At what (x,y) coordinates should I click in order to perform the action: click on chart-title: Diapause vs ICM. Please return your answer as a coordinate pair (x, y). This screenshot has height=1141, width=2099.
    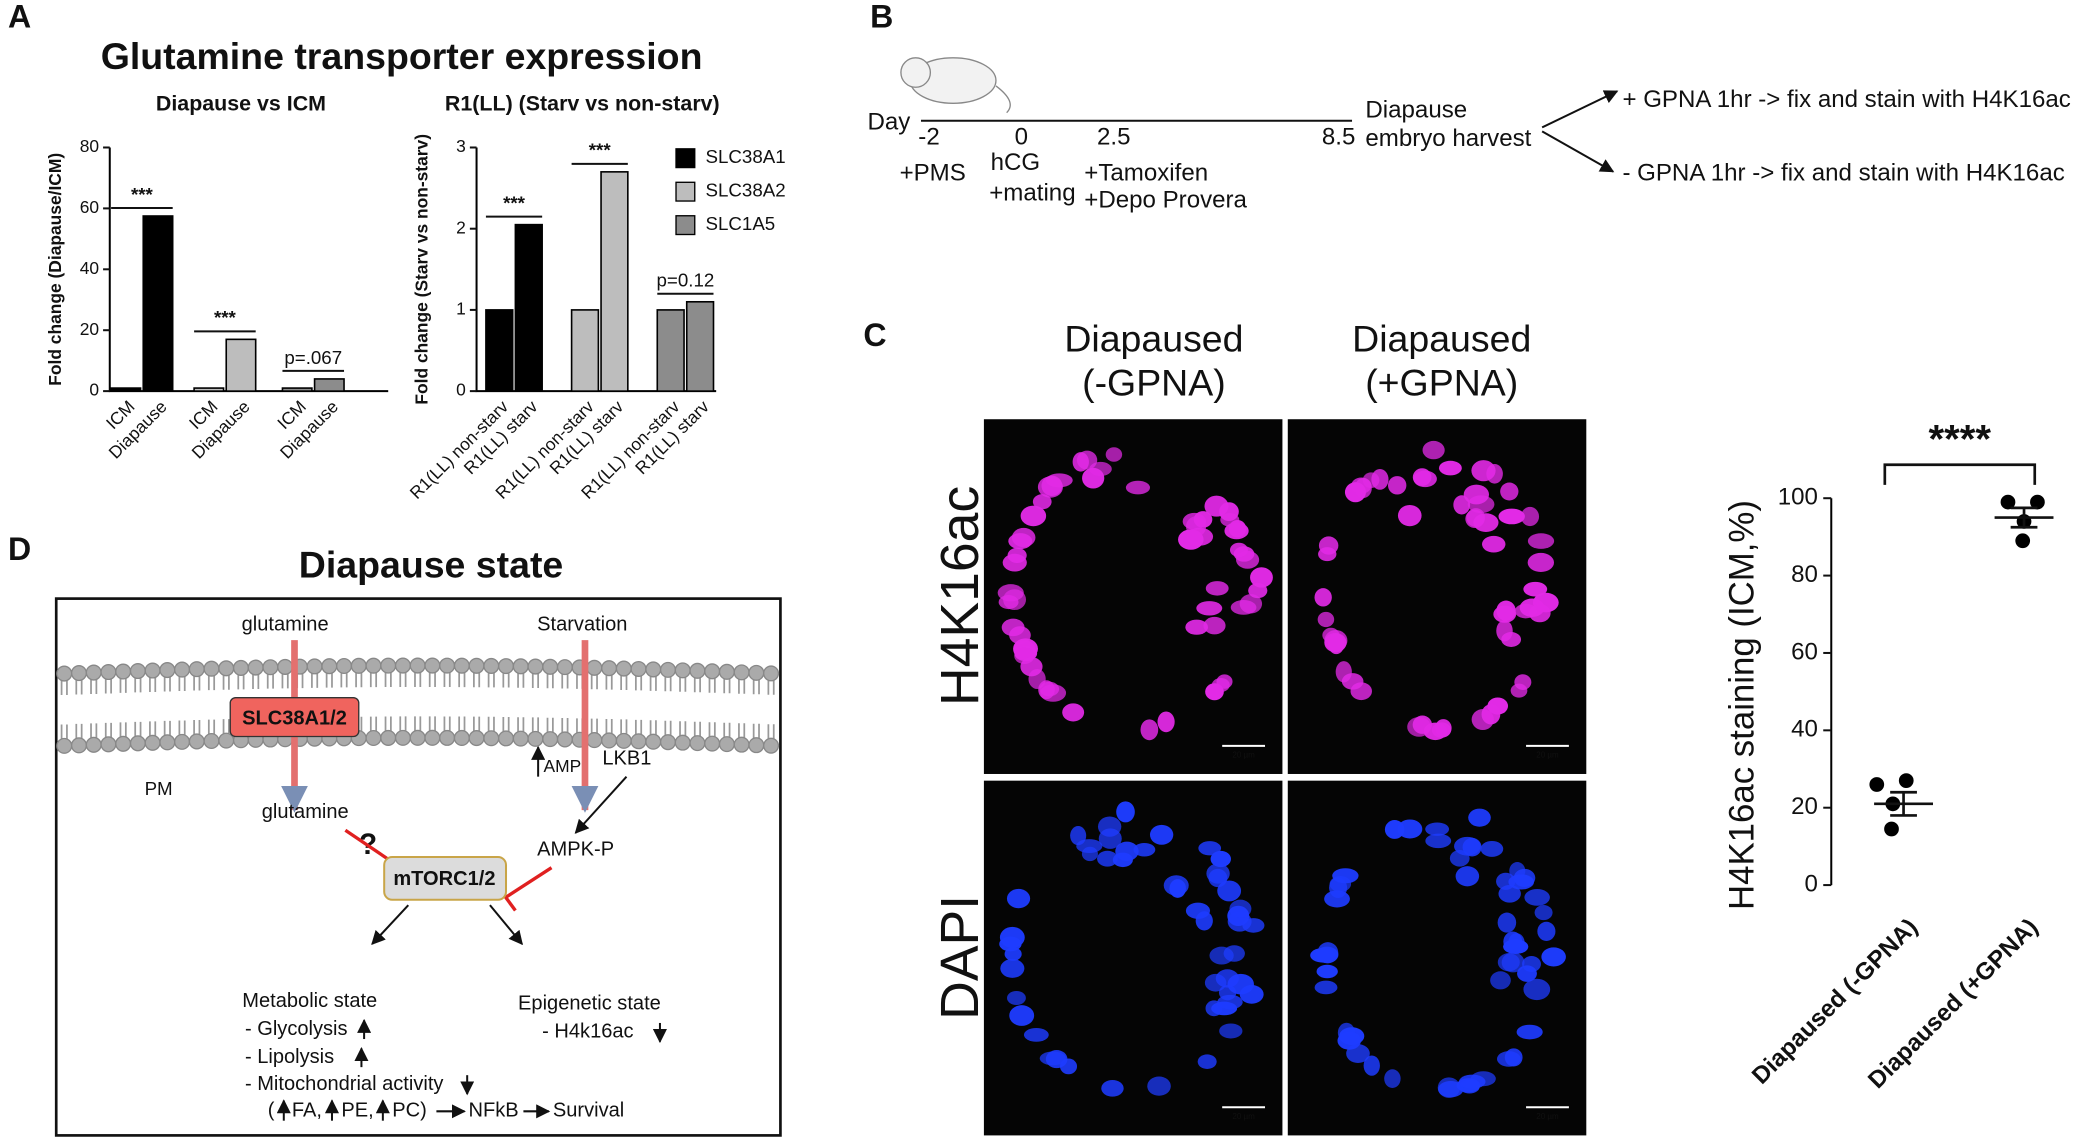
    Looking at the image, I should click on (241, 103).